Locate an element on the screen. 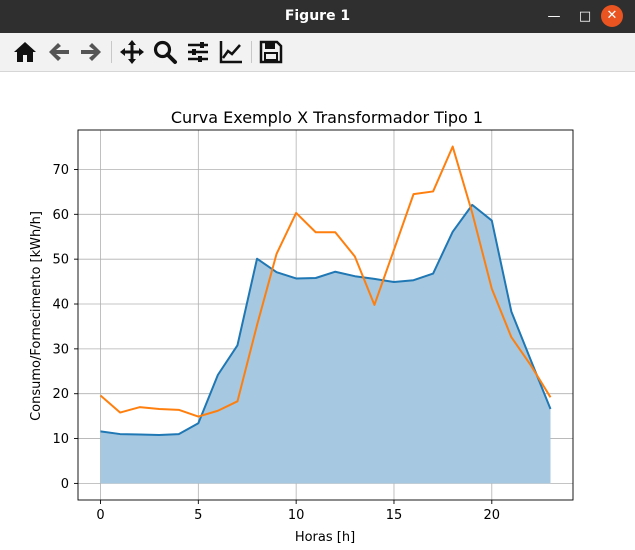 This screenshot has width=635, height=550. y-tick-label: 70 is located at coordinates (60, 170).